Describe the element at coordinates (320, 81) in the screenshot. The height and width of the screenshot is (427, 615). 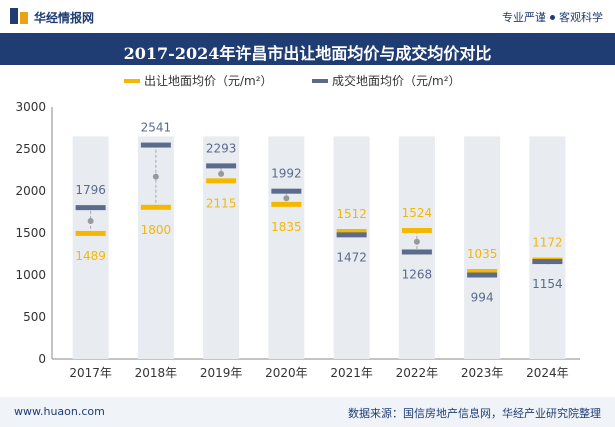
I see `legend-swatch-series-b` at that location.